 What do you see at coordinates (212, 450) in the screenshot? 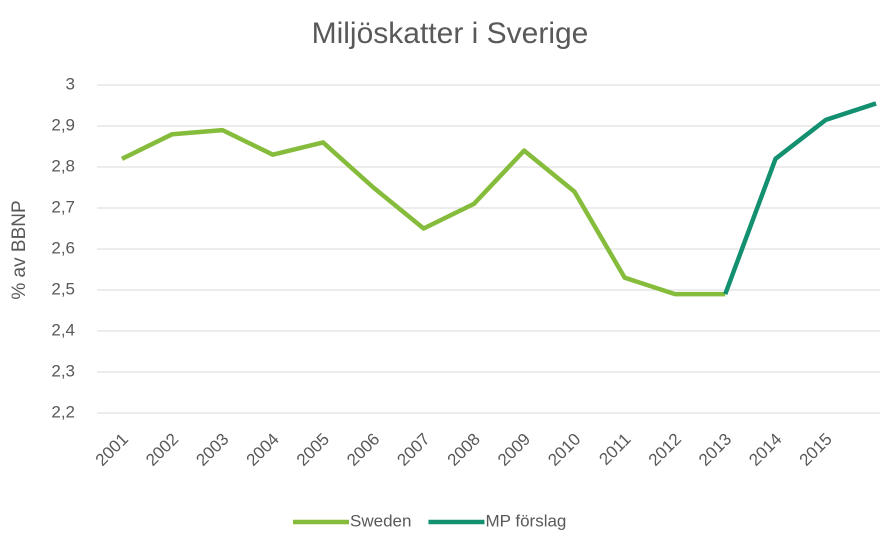
I see `x-tick-label: 2003` at bounding box center [212, 450].